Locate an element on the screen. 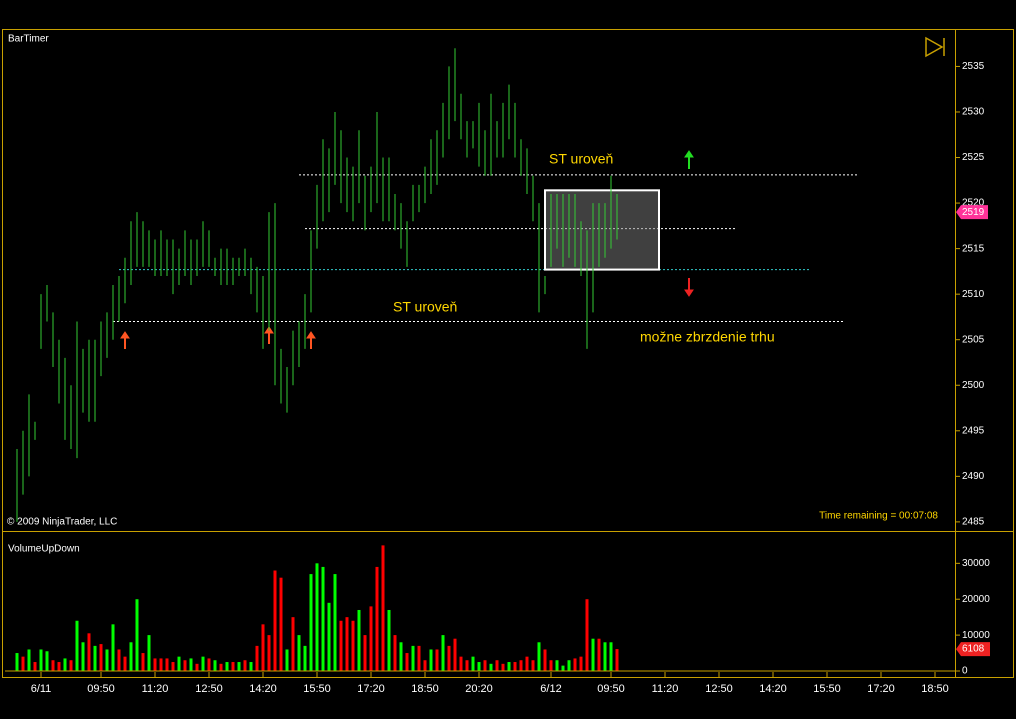 The height and width of the screenshot is (719, 1016). x-tick-label: 11:20 is located at coordinates (665, 689).